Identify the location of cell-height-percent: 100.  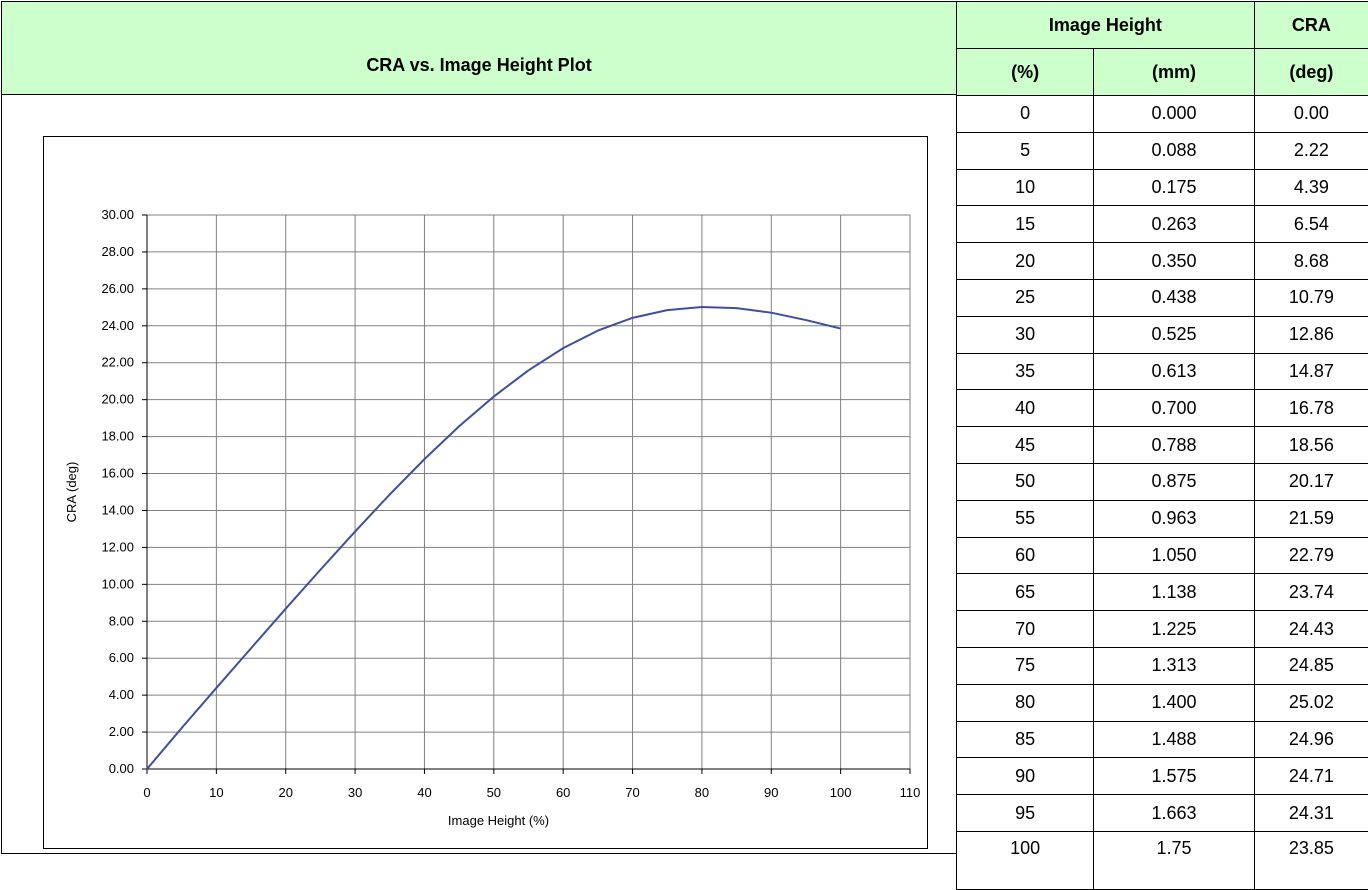
(1025, 860).